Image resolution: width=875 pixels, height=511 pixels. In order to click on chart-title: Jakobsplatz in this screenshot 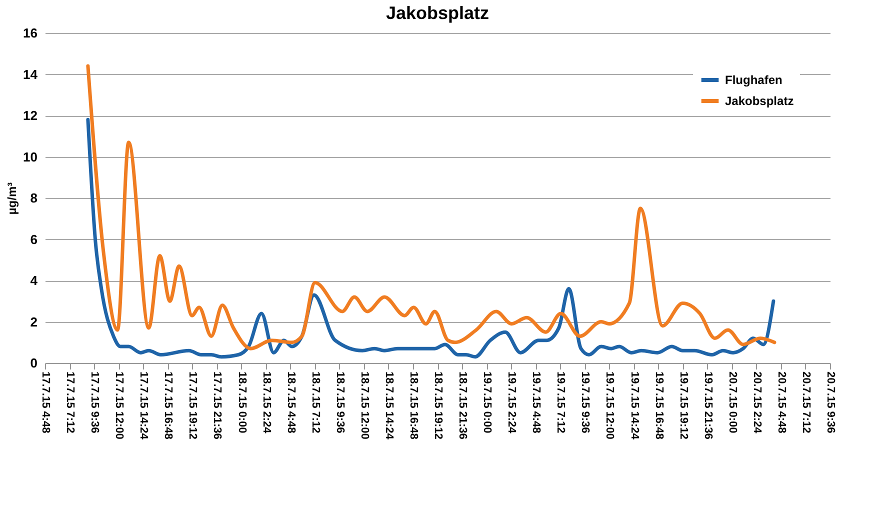, I will do `click(438, 13)`.